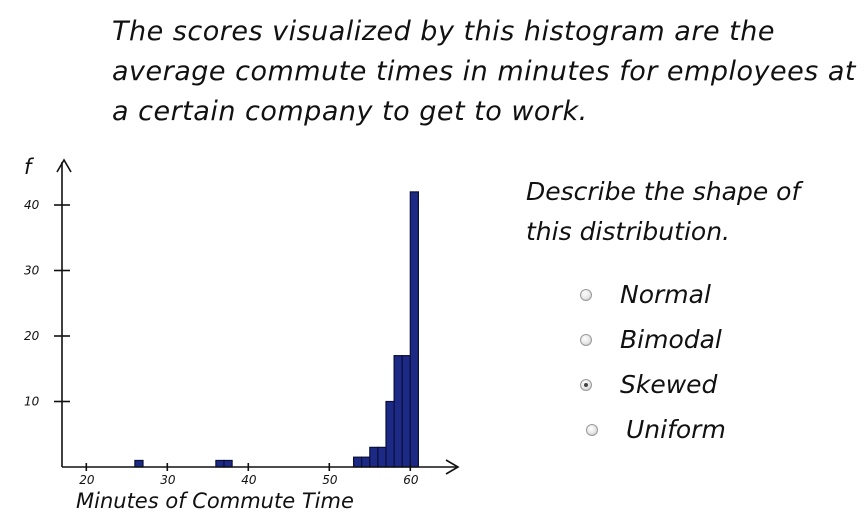 The width and height of the screenshot is (866, 527). What do you see at coordinates (249, 480) in the screenshot?
I see `x-tick-label-40: 40` at bounding box center [249, 480].